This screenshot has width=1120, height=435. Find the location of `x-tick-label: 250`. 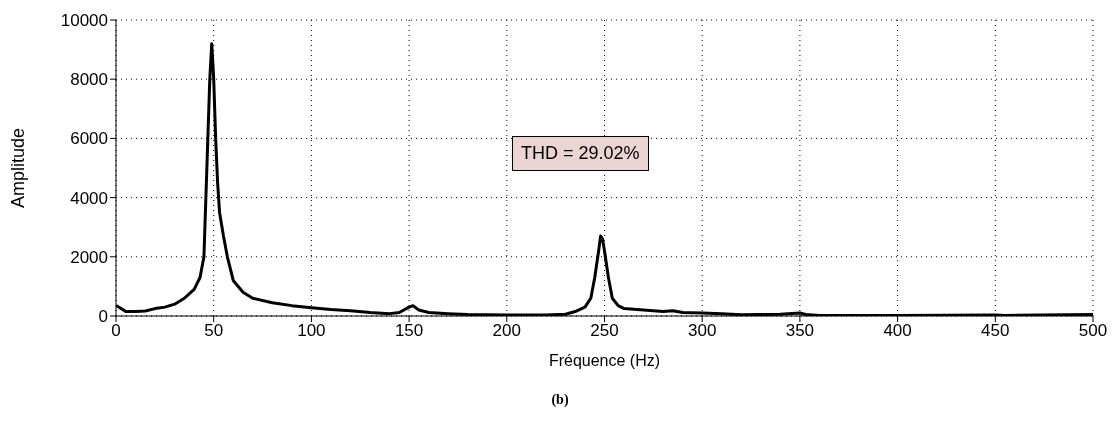

x-tick-label: 250 is located at coordinates (604, 331).